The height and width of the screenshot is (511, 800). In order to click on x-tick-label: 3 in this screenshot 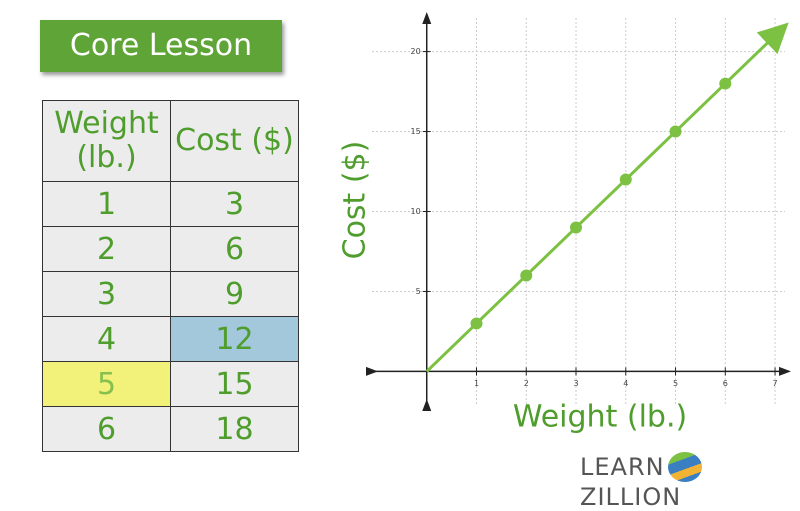, I will do `click(575, 383)`.